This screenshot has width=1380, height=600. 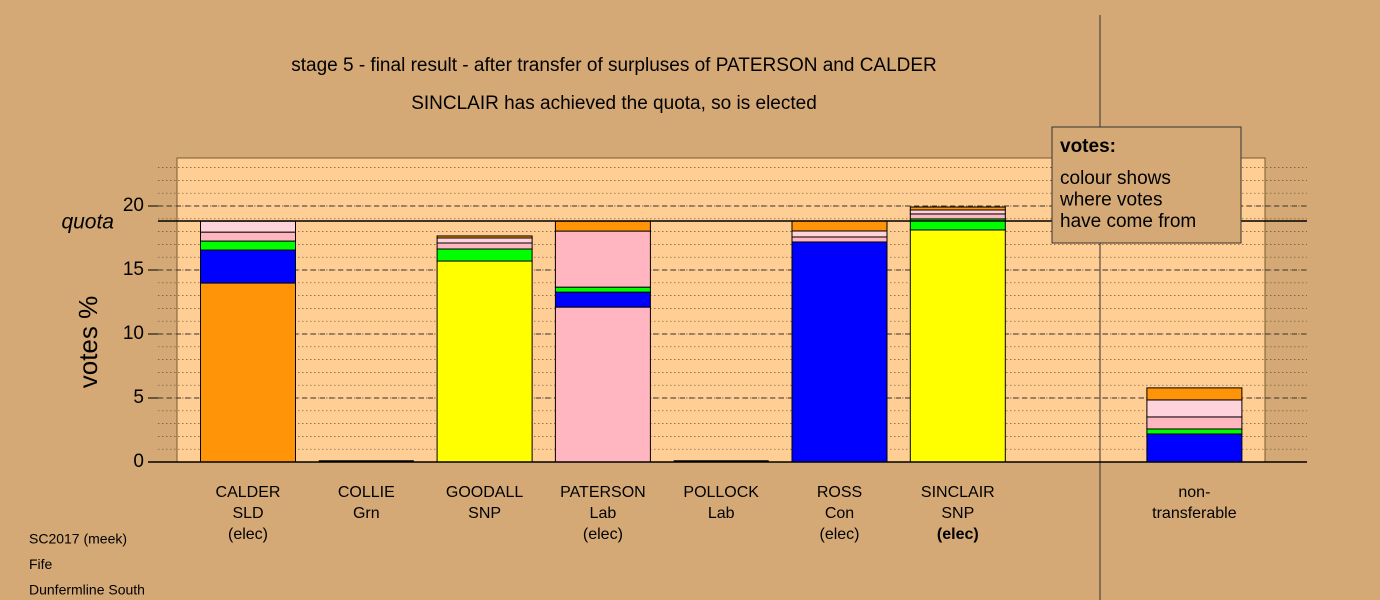 What do you see at coordinates (1110, 200) in the screenshot?
I see `info-line: where votes` at bounding box center [1110, 200].